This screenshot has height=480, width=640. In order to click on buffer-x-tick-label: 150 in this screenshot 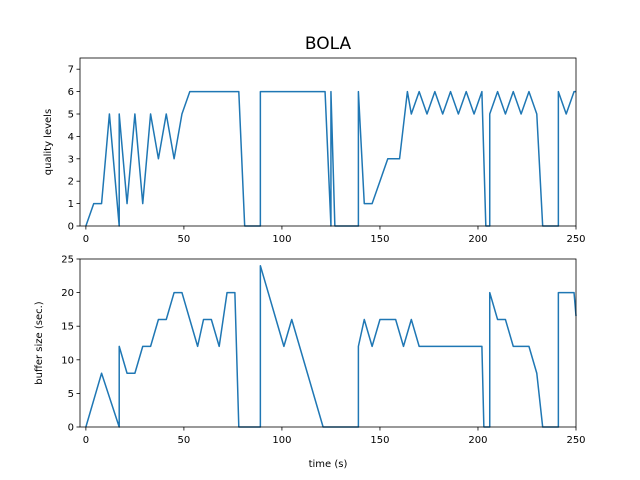, I will do `click(379, 440)`.